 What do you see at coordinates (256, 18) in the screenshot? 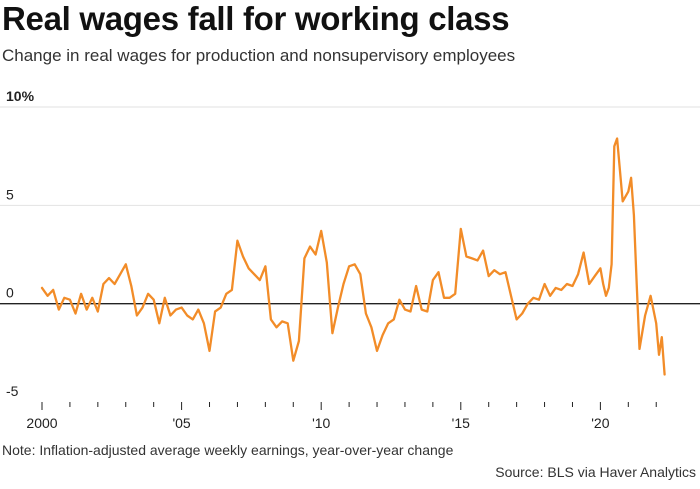
I see `chart-title: Real wages fall for working class` at bounding box center [256, 18].